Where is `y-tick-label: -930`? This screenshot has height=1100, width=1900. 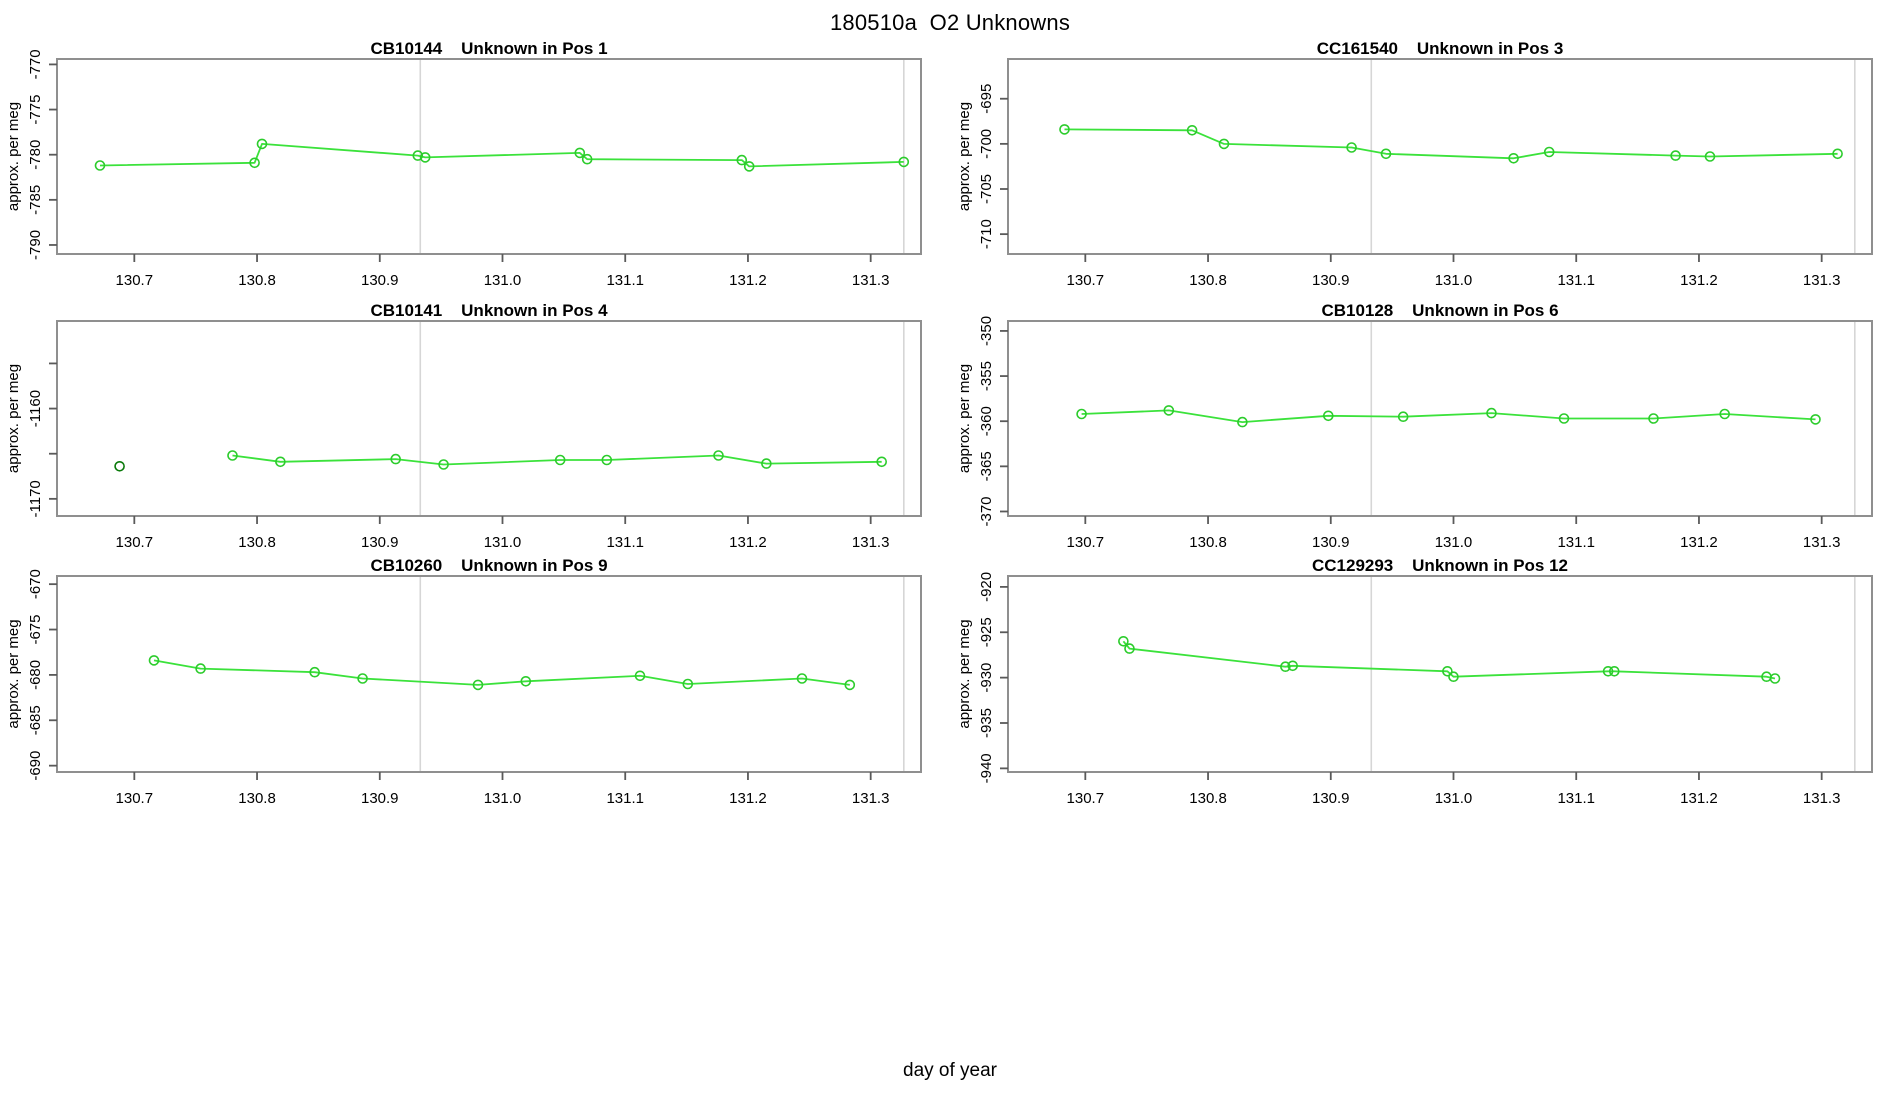 y-tick-label: -930 is located at coordinates (986, 678).